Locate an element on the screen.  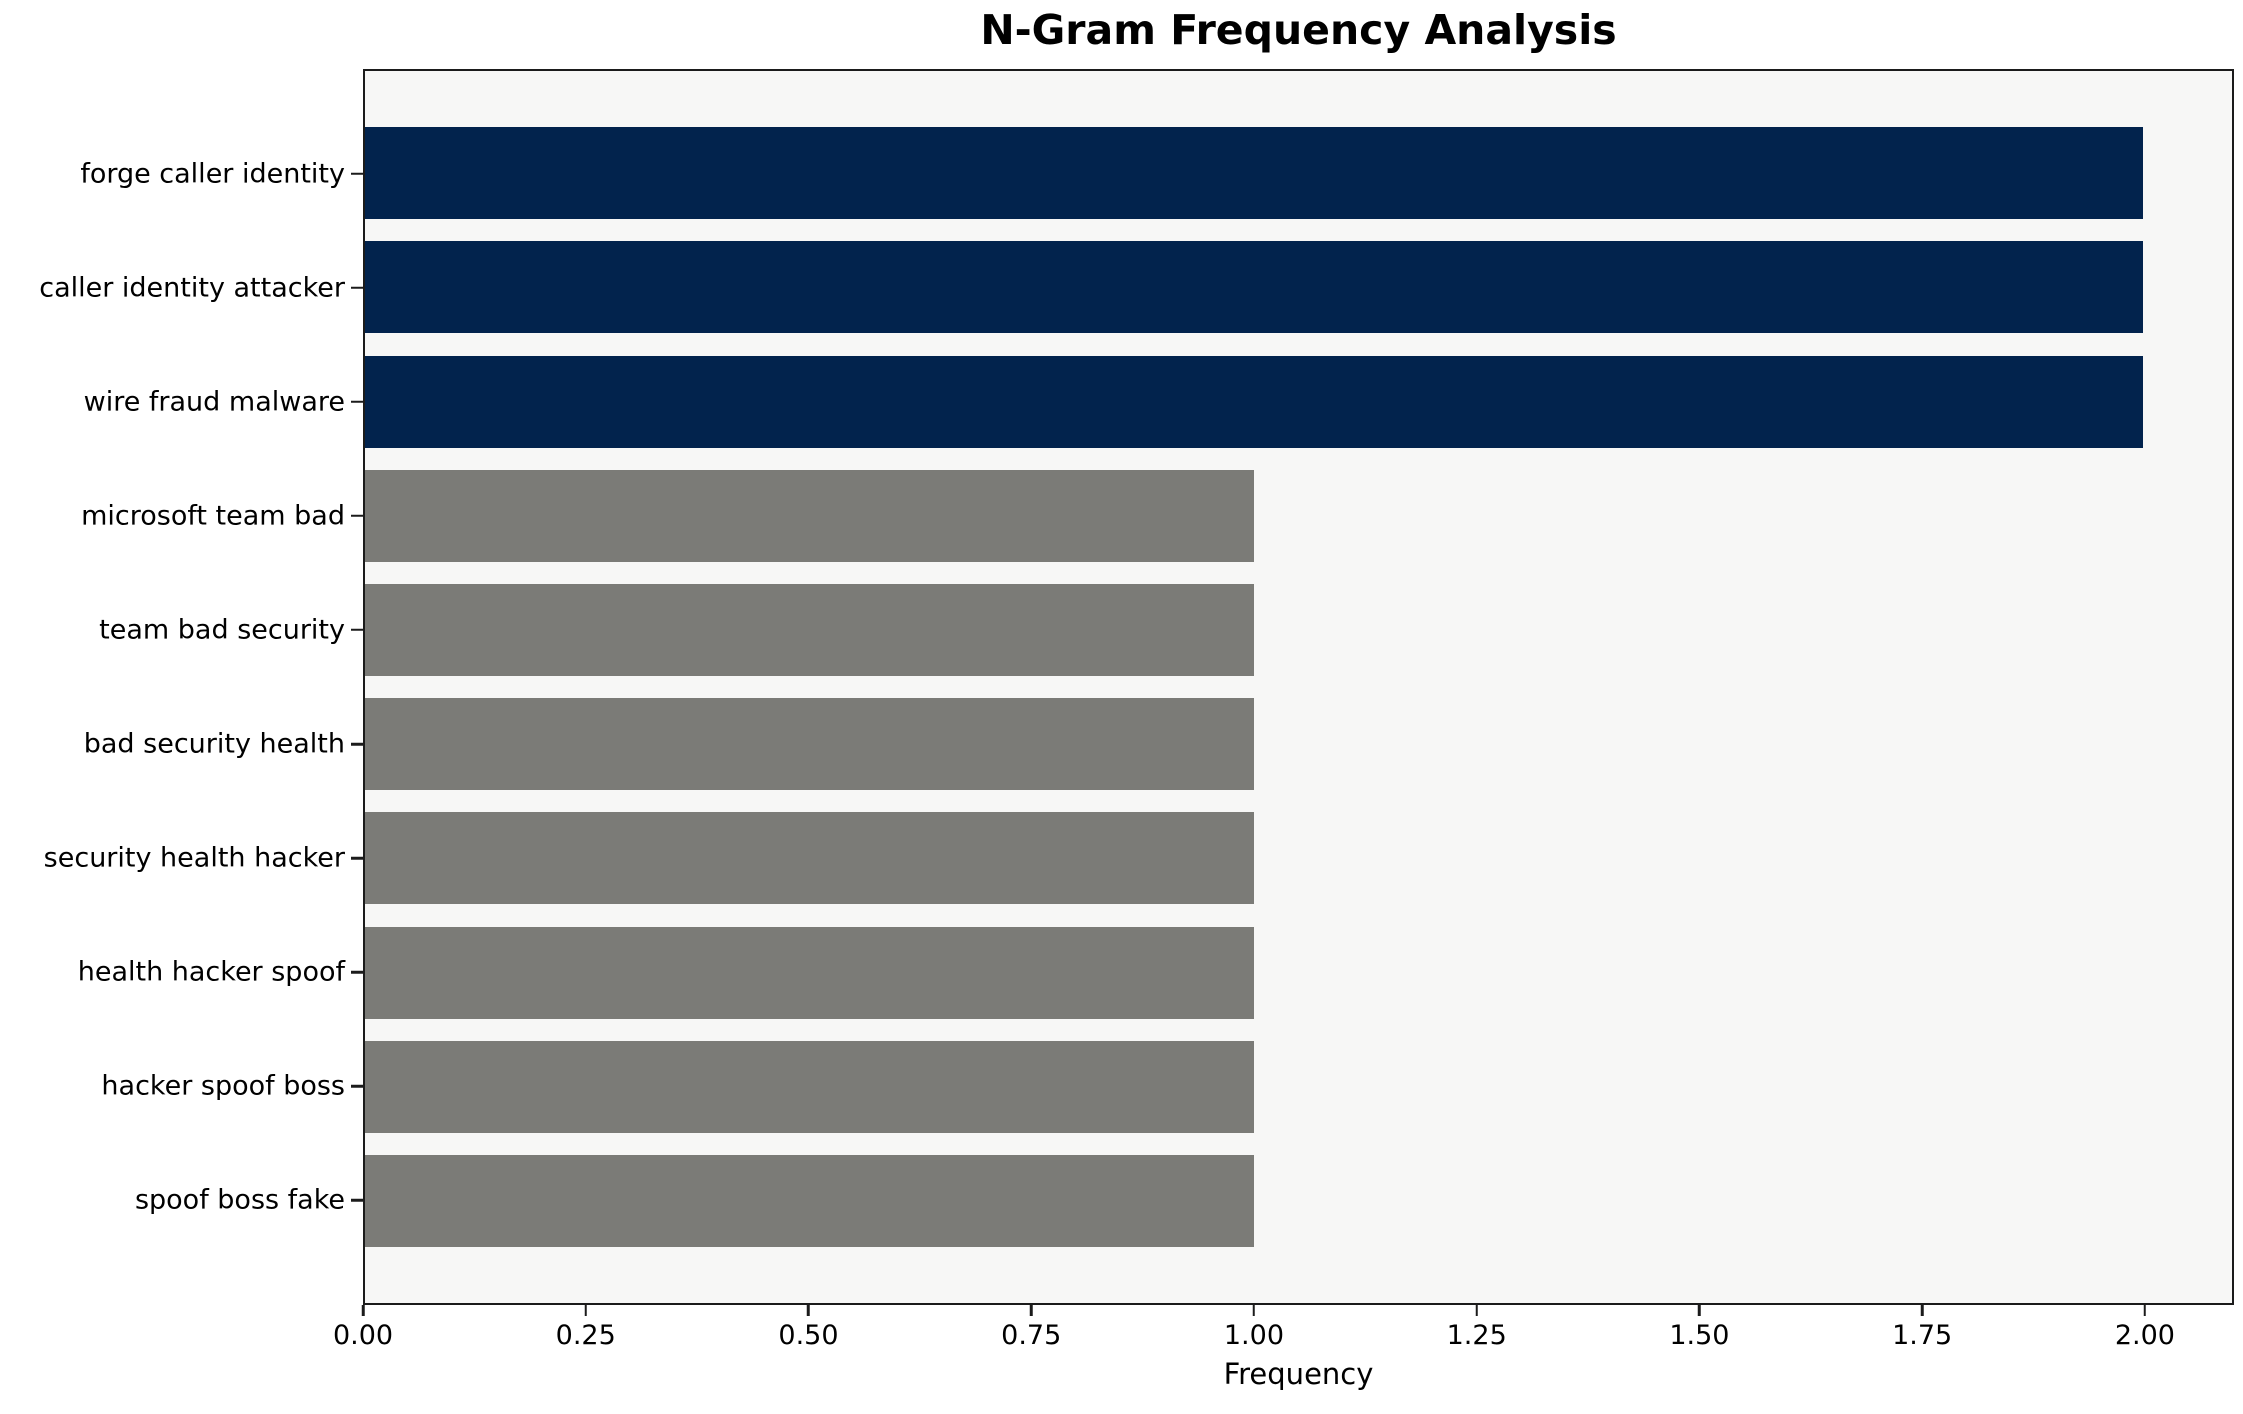
y-tick-label: security health hacker is located at coordinates (194, 858).